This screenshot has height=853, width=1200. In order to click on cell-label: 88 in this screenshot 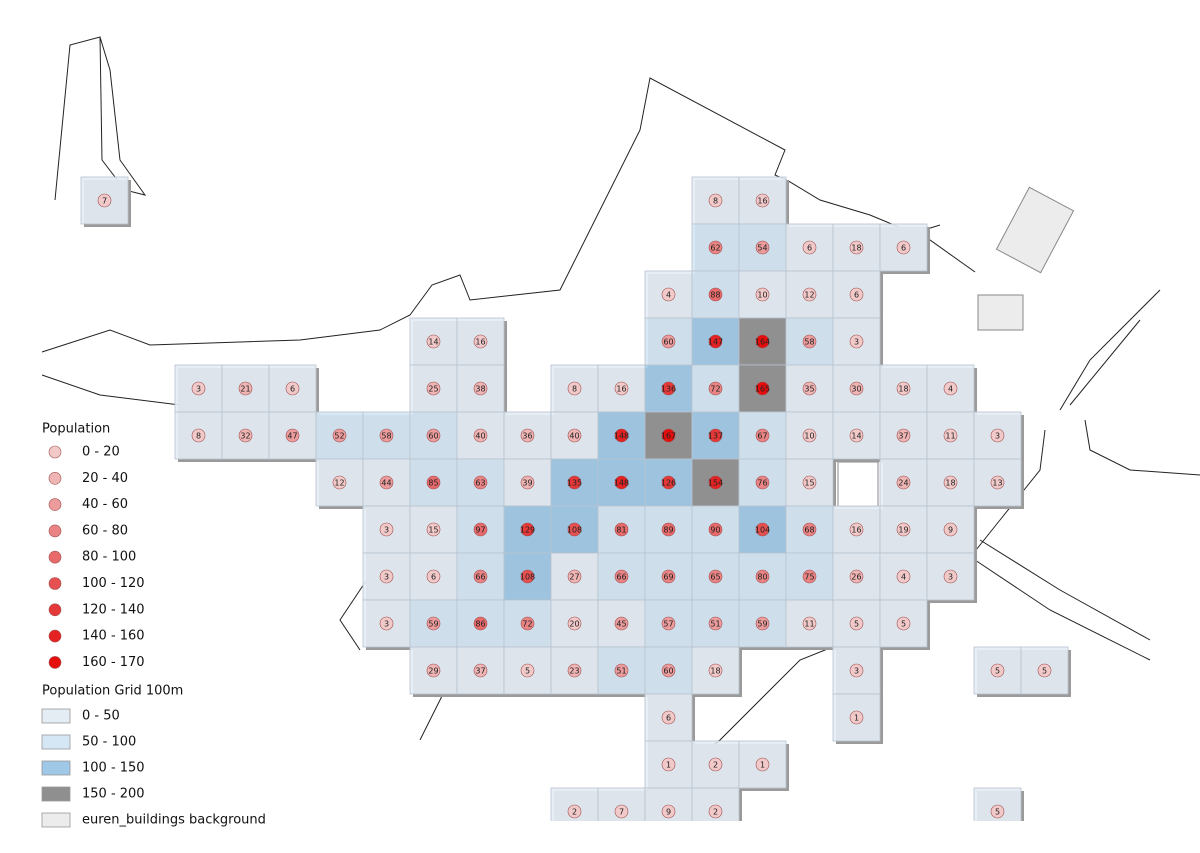, I will do `click(715, 295)`.